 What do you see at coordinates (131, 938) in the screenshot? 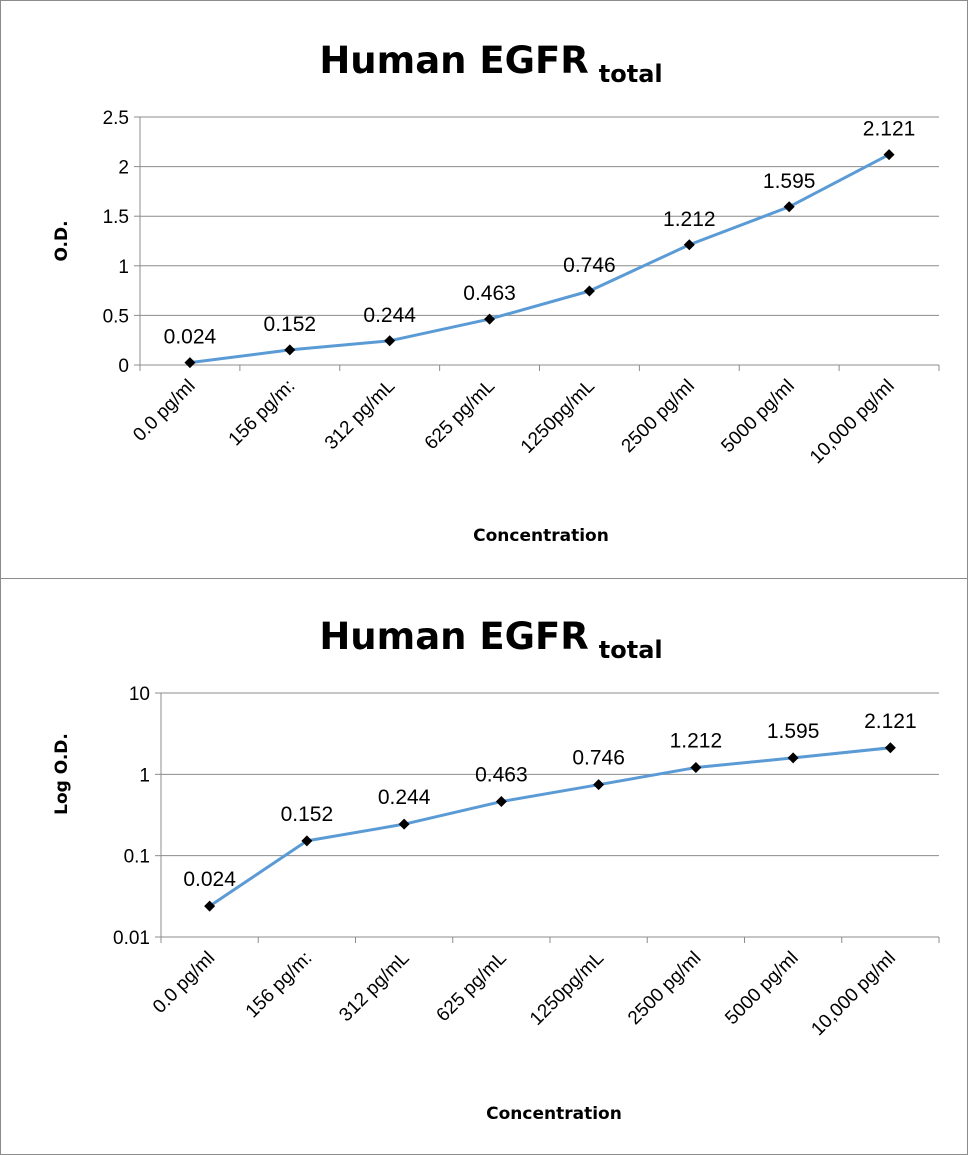
I see `y-tick-label: 0.01` at bounding box center [131, 938].